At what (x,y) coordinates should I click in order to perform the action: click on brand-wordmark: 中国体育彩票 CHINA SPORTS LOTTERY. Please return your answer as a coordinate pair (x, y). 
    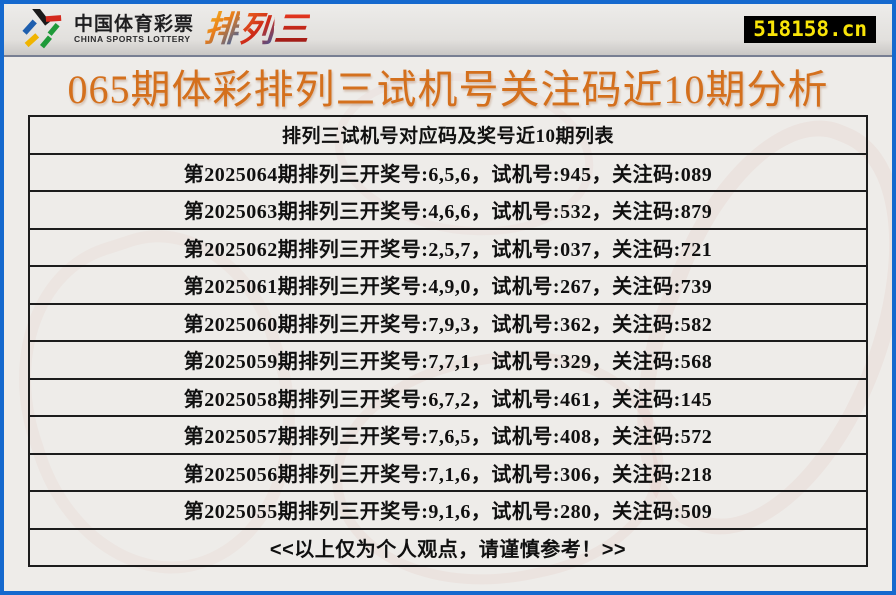
    Looking at the image, I should click on (134, 29).